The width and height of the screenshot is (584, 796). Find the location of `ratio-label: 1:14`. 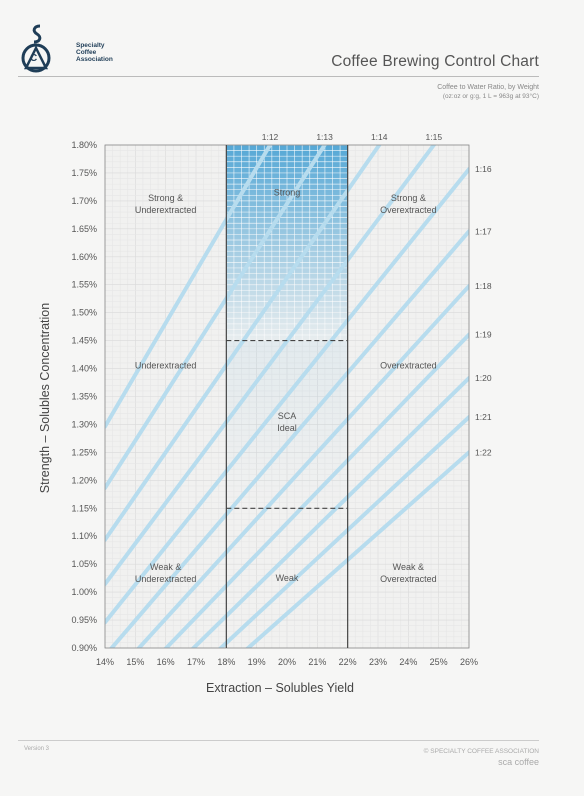

ratio-label: 1:14 is located at coordinates (379, 137).